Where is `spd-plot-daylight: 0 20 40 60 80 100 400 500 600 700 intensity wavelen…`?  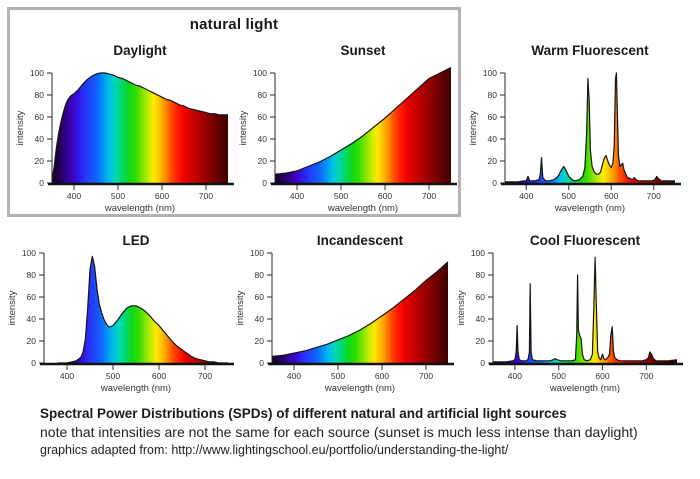 spd-plot-daylight: 0 20 40 60 80 100 400 500 600 700 intensity wavelen… is located at coordinates (123, 139).